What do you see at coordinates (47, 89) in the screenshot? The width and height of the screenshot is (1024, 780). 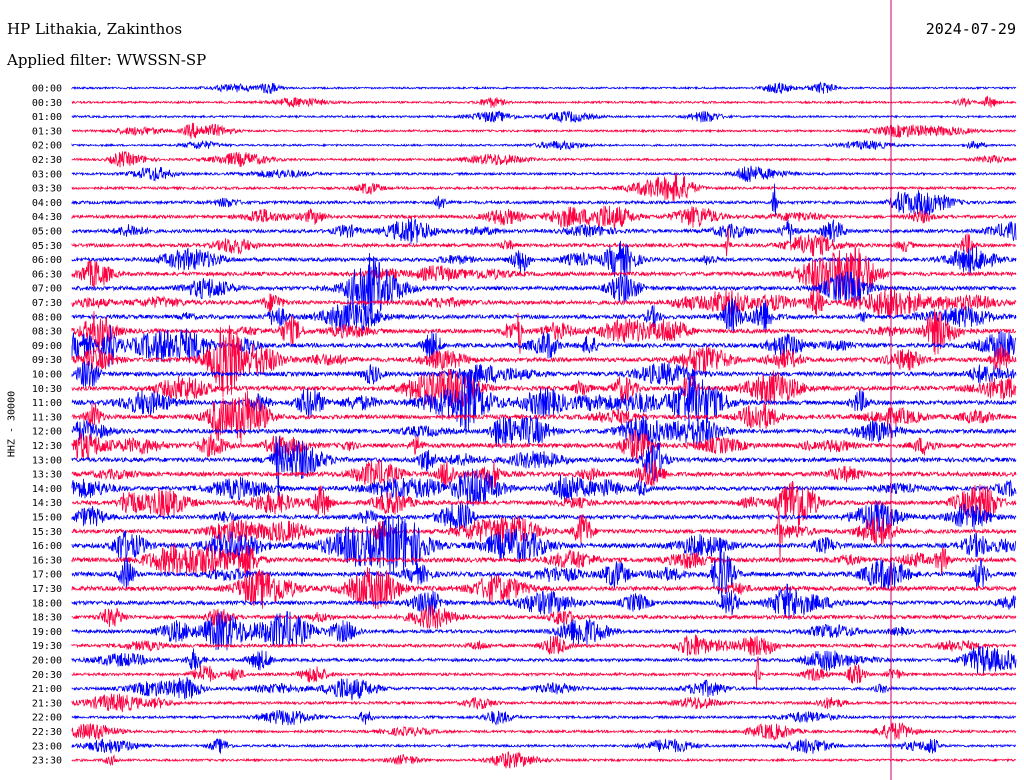 I see `time-tick-label: 00:00` at bounding box center [47, 89].